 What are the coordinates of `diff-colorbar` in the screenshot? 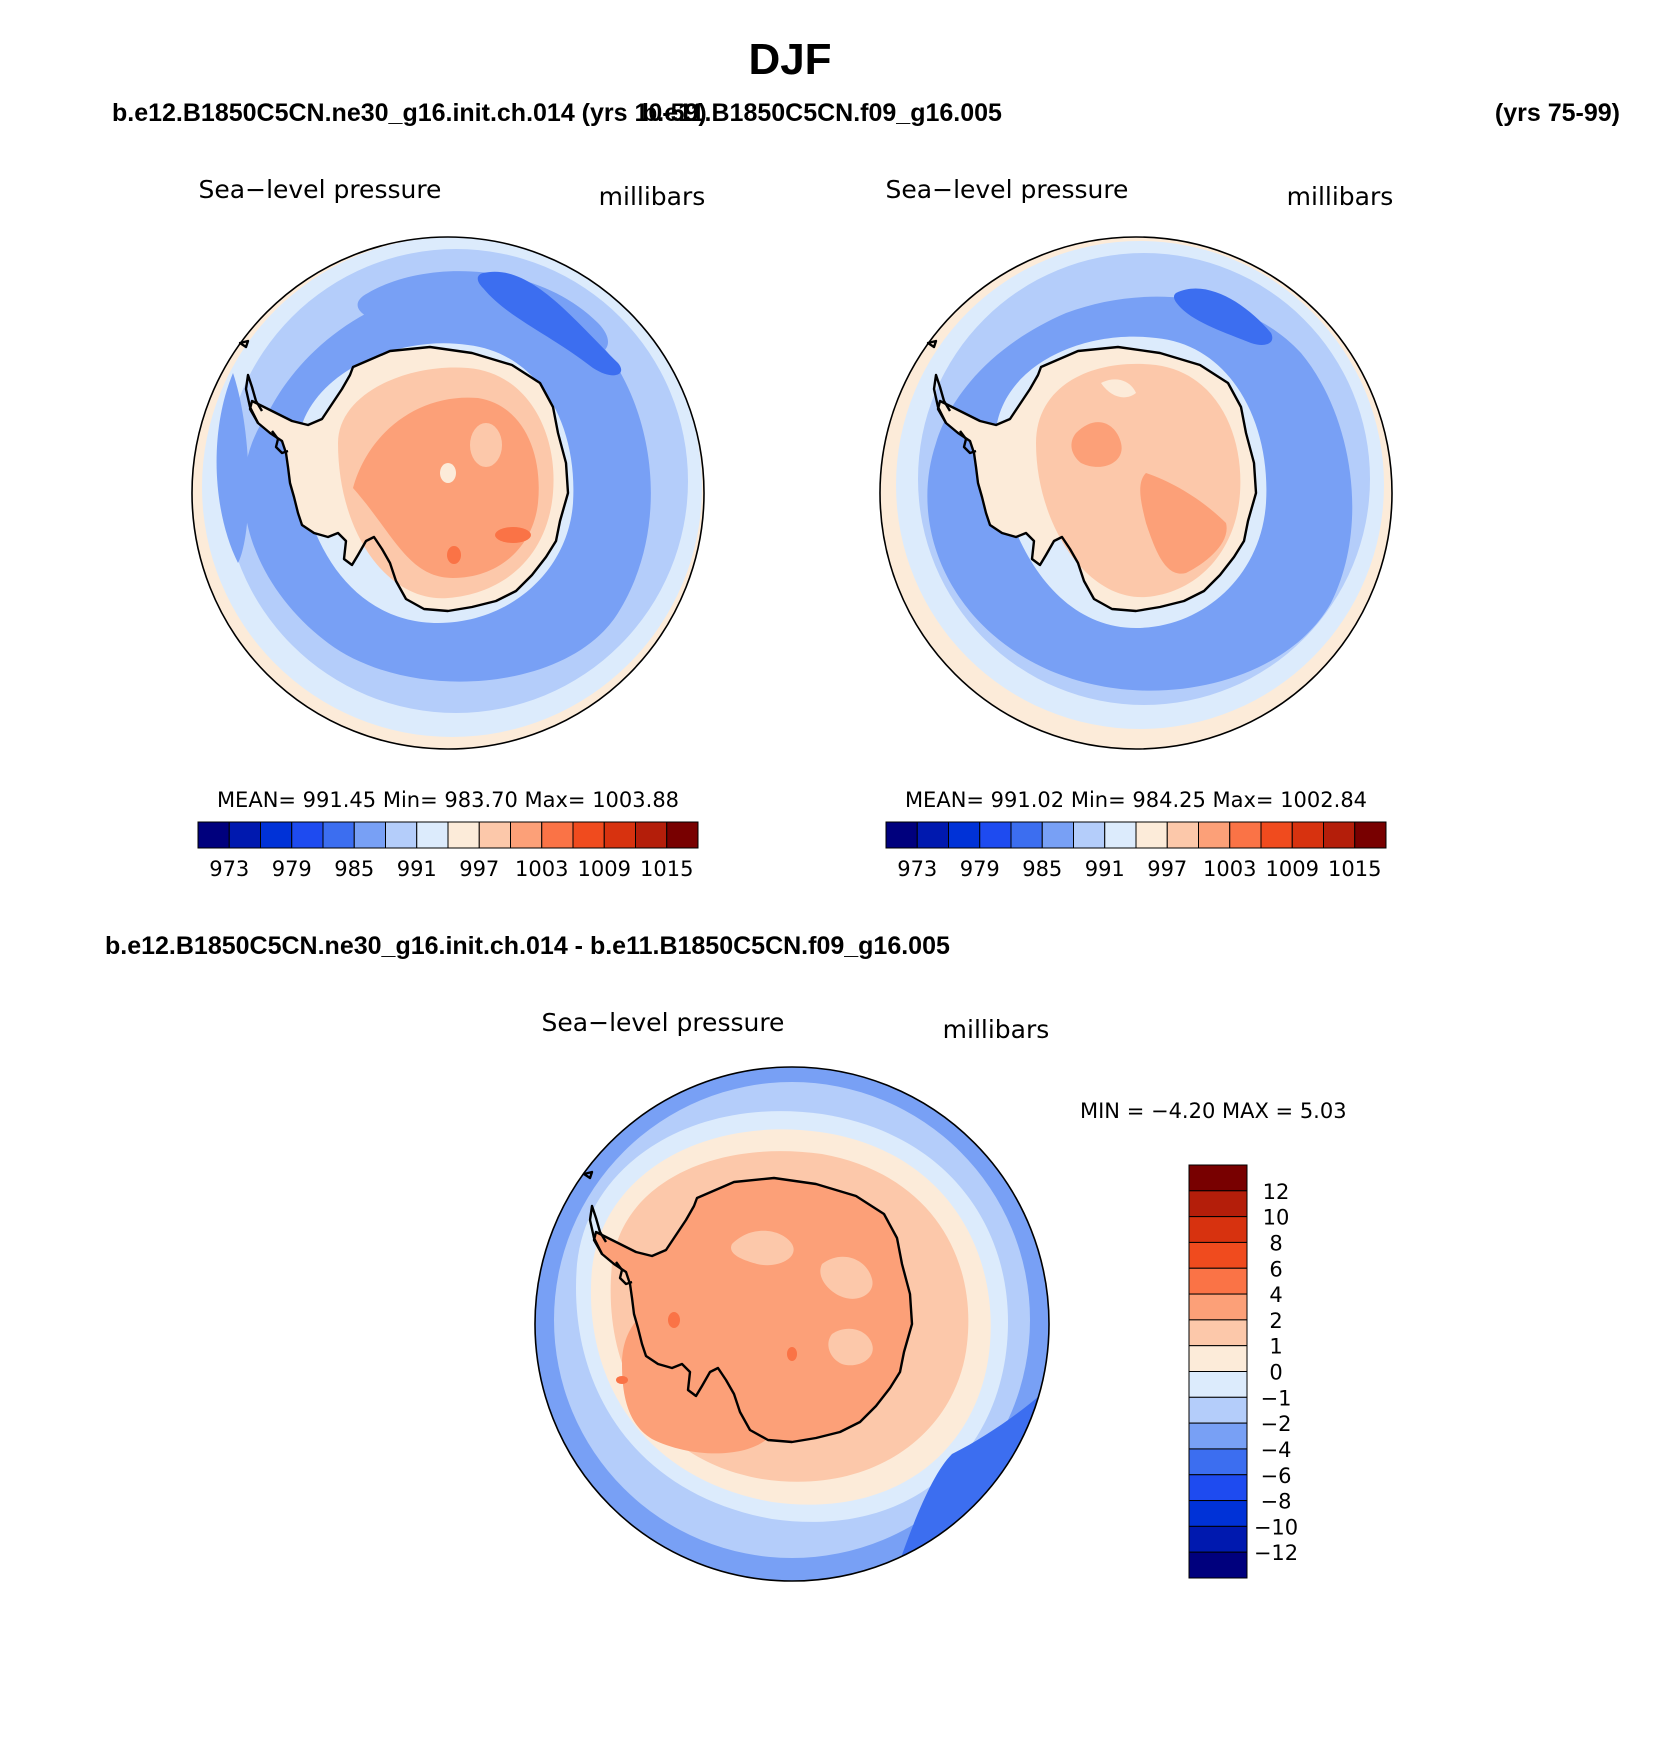 It's located at (1218, 1371).